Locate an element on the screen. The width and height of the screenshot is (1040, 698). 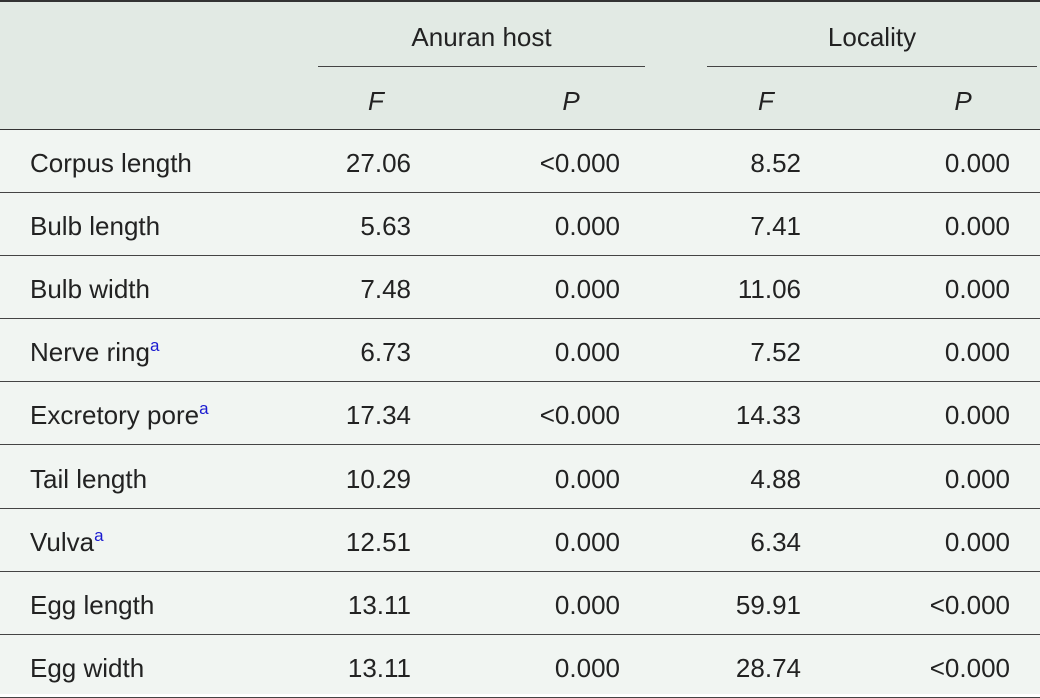
row-label: Nerve ringa is located at coordinates (94, 352).